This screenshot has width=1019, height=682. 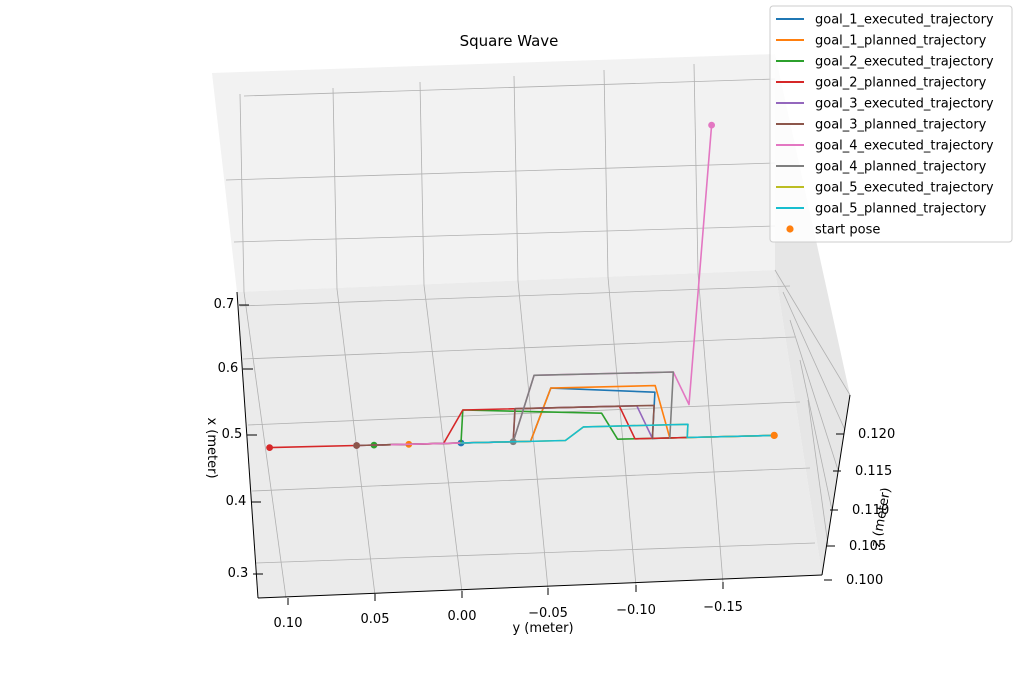 I want to click on x-tick-label: 0.3, so click(x=238, y=573).